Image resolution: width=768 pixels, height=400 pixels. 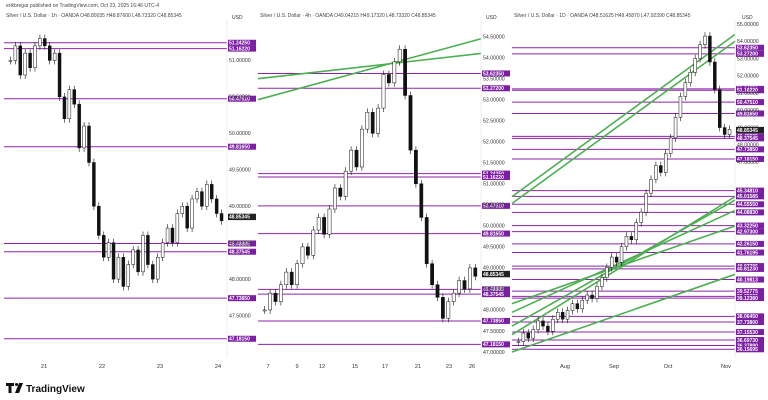 What do you see at coordinates (102, 367) in the screenshot?
I see `x-tick-label: 22` at bounding box center [102, 367].